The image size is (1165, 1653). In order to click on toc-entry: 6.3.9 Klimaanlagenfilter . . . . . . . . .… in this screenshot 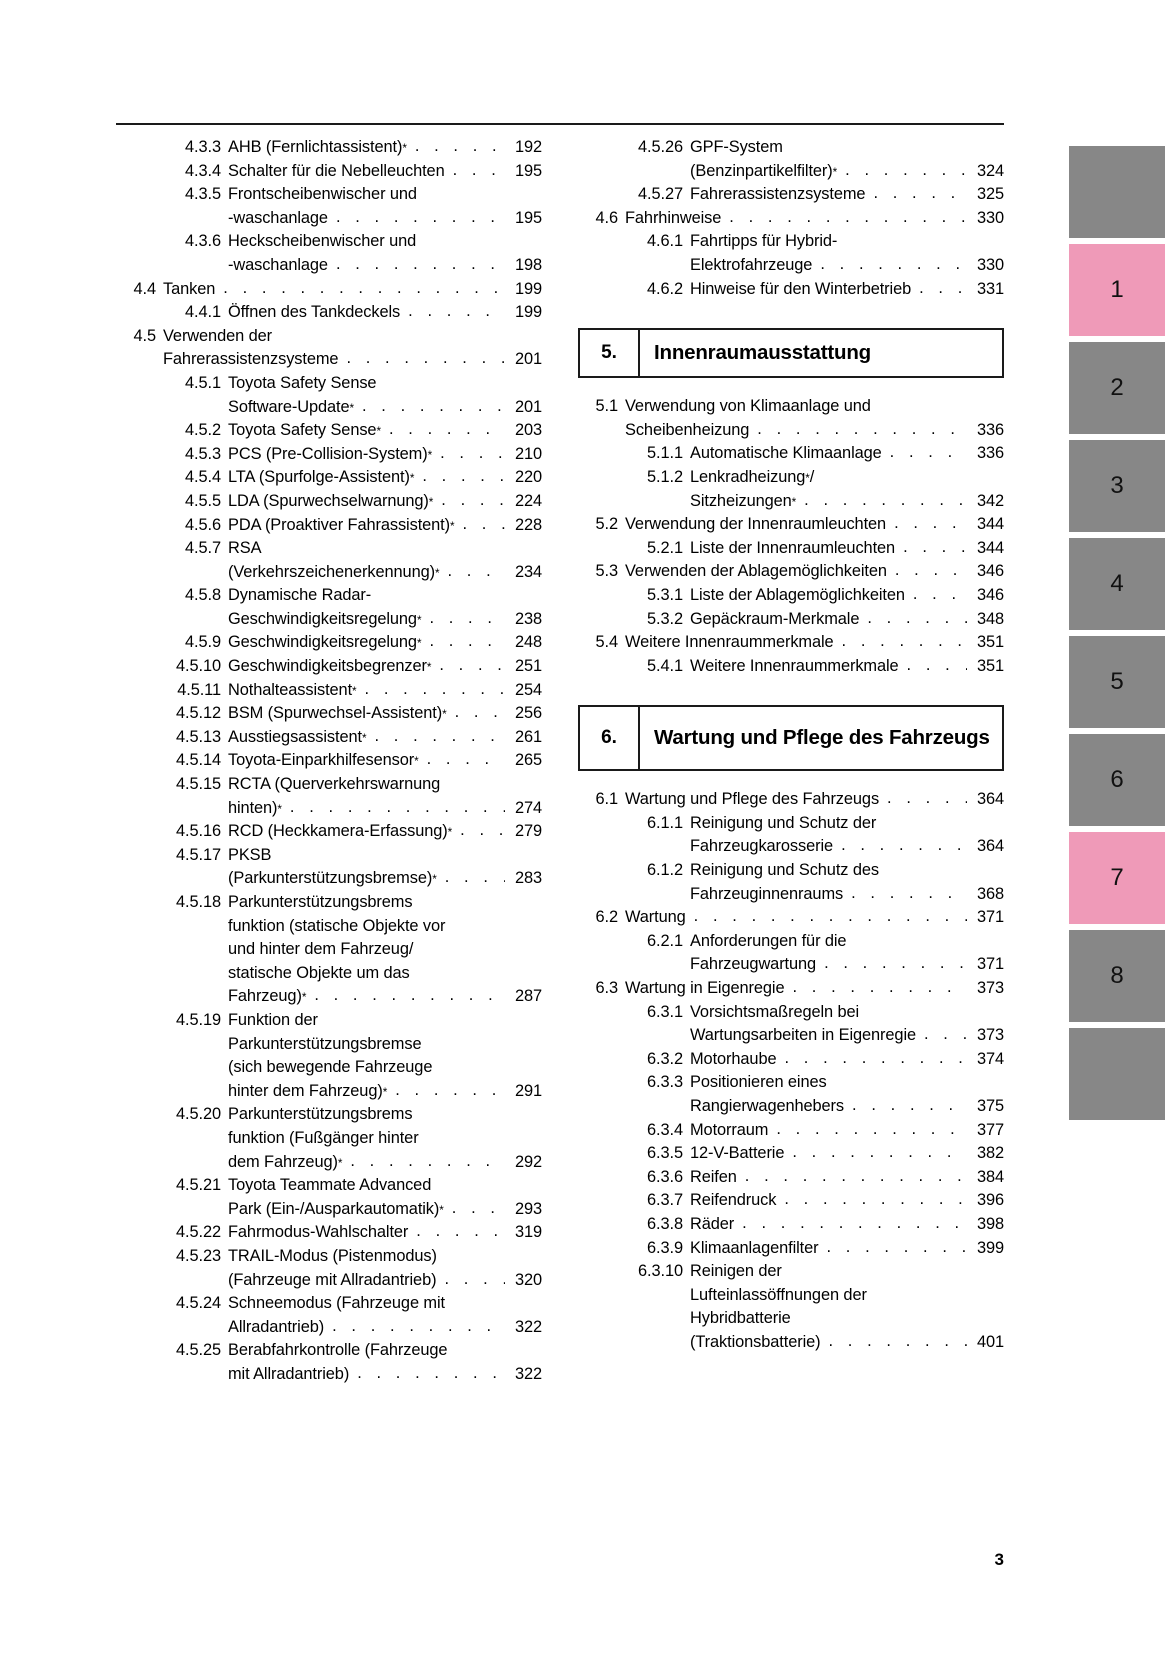, I will do `click(807, 1249)`.